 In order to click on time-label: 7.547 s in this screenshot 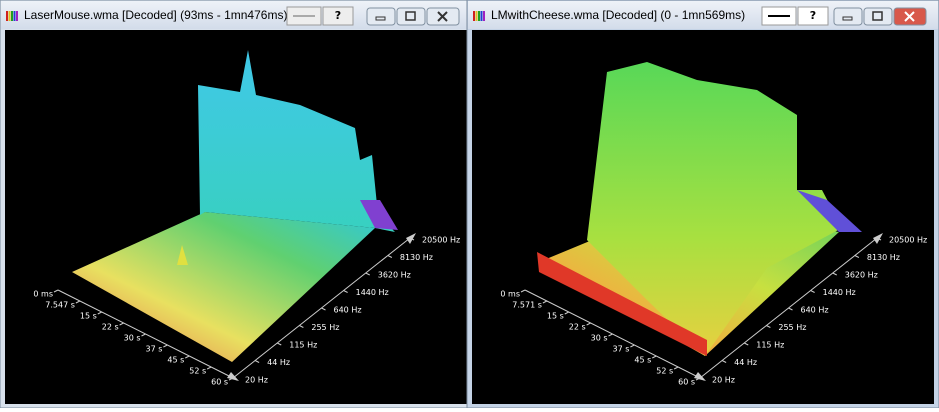, I will do `click(60, 305)`.